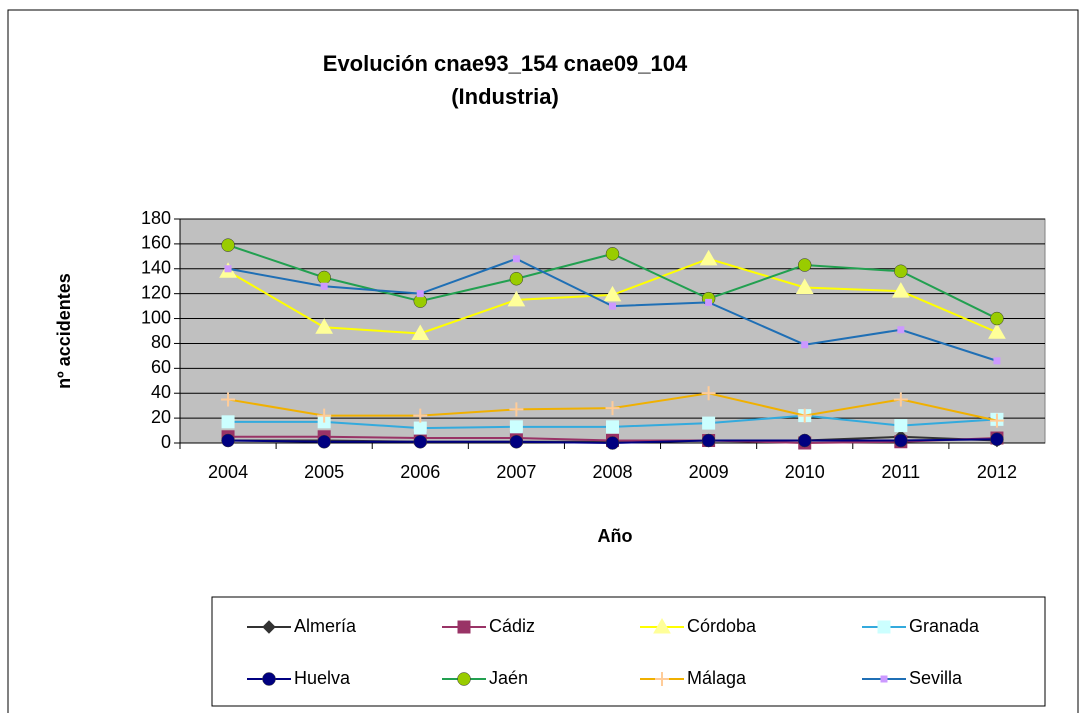 Image resolution: width=1086 pixels, height=713 pixels. What do you see at coordinates (161, 417) in the screenshot?
I see `y-tick-label: 20` at bounding box center [161, 417].